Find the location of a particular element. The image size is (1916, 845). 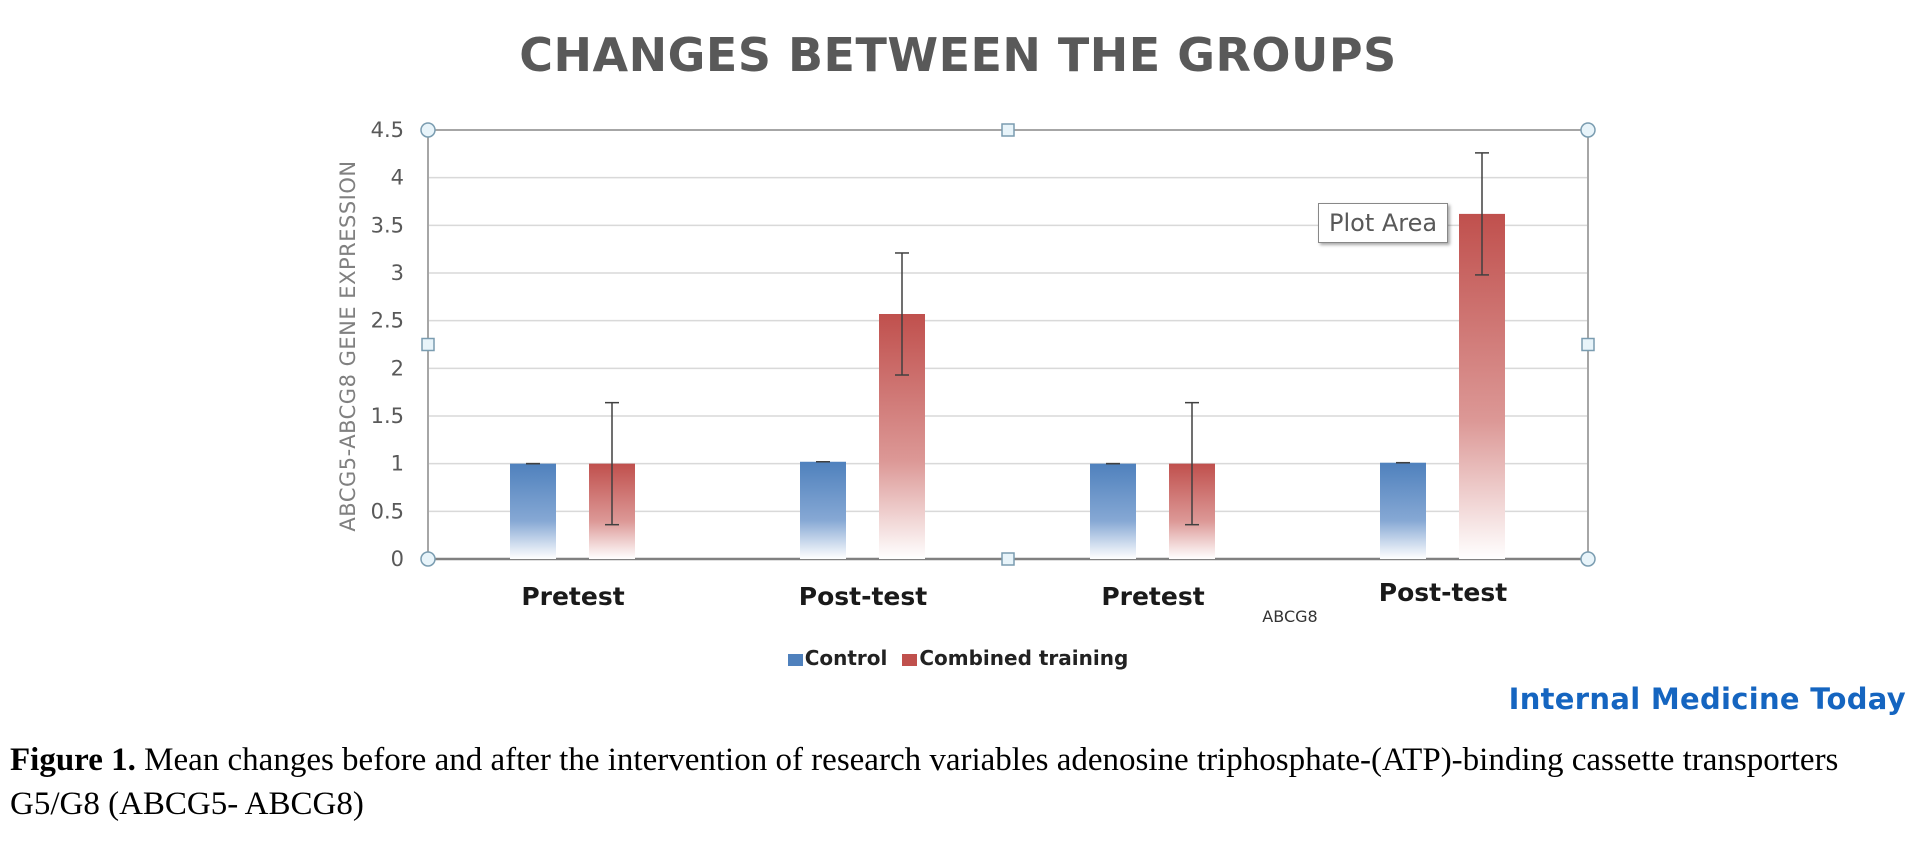

legend: Control Combined training is located at coordinates (958, 658).